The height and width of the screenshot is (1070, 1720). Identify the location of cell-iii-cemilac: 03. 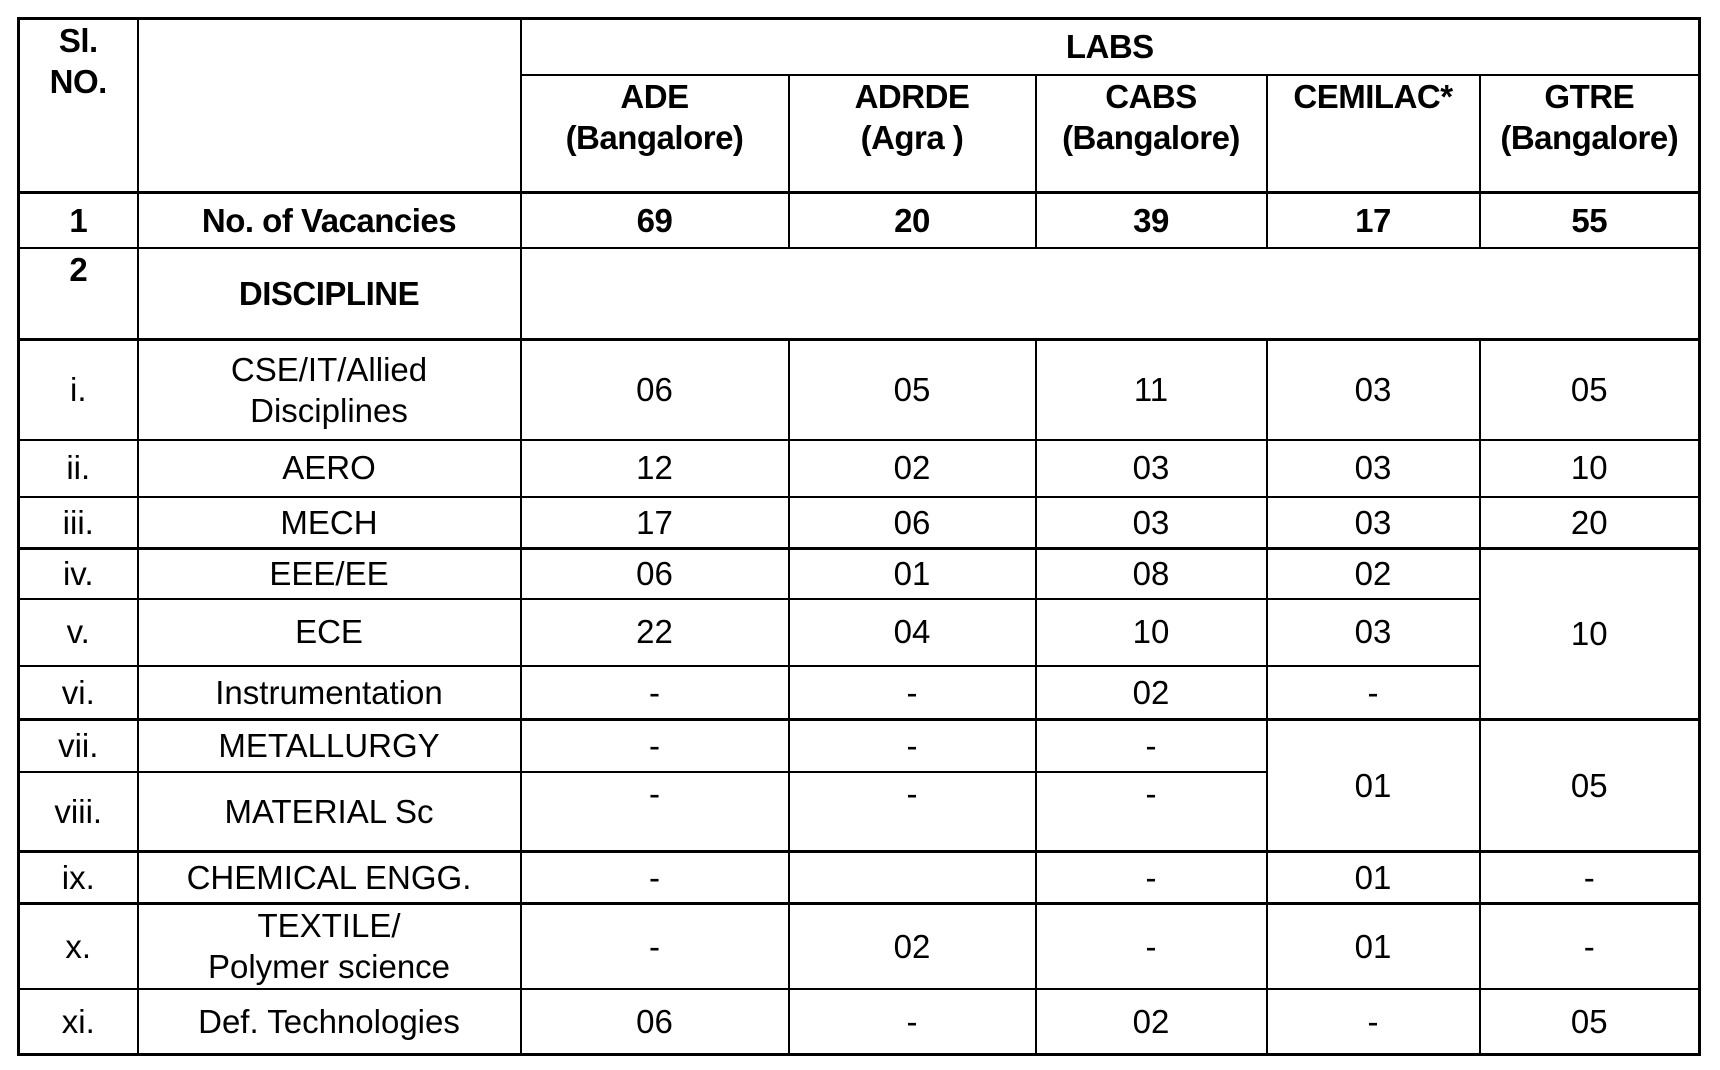
(1373, 522).